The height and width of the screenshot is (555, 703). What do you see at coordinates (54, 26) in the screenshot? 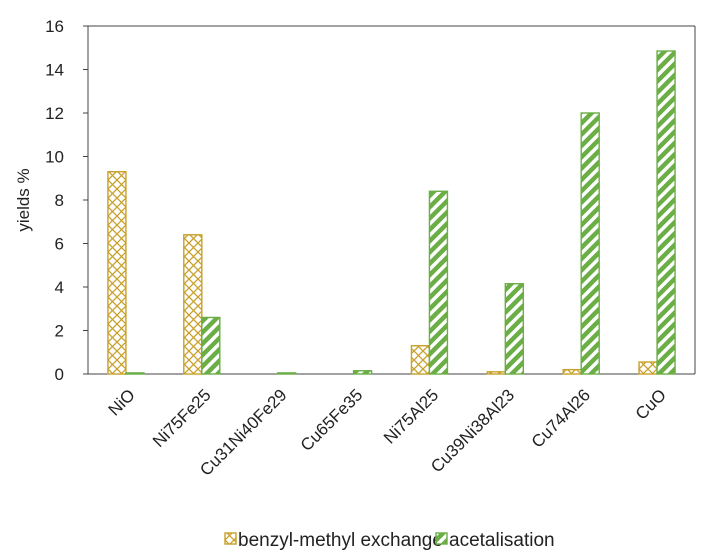
I see `y-tick-label: 16` at bounding box center [54, 26].